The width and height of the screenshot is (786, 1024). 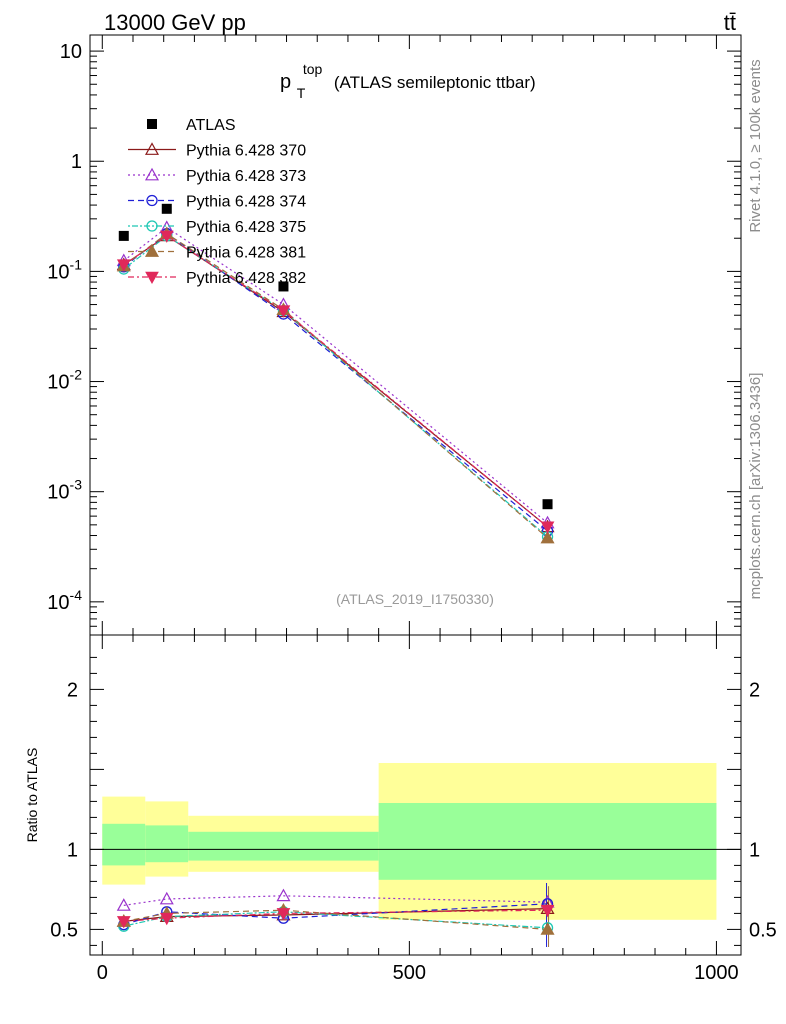 I want to click on ratio-ytick-label-left: 2, so click(x=72, y=690).